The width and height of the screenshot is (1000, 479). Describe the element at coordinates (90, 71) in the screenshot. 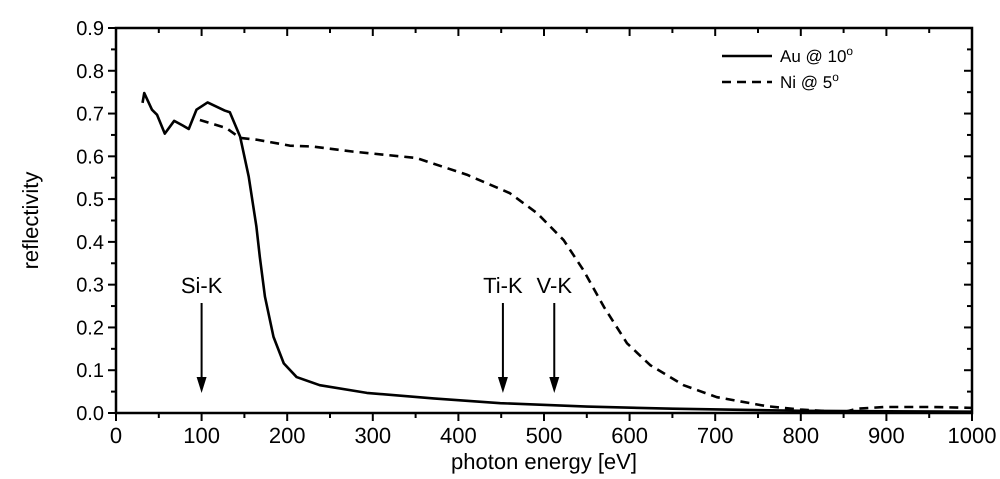

I see `y-tick-label: 0.8` at that location.